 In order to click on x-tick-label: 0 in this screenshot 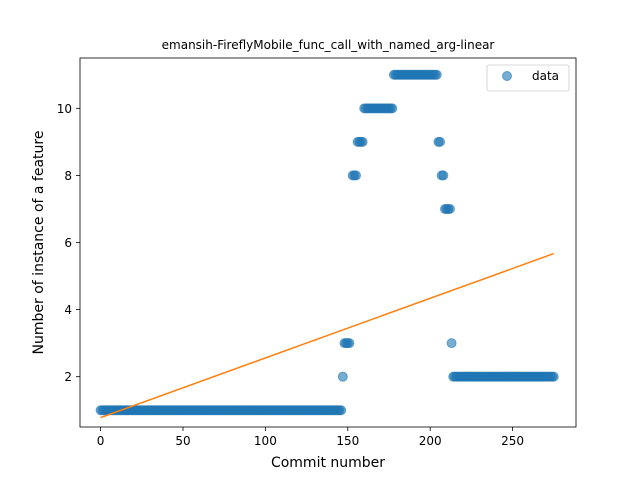, I will do `click(101, 441)`.